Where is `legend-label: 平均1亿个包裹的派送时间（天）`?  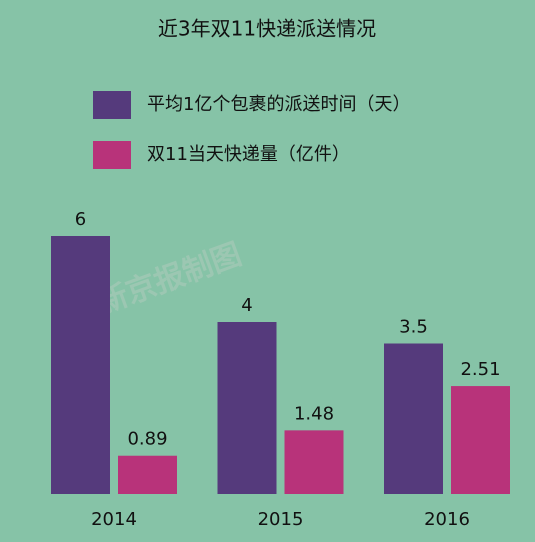 legend-label: 平均1亿个包裹的派送时间（天） is located at coordinates (278, 104).